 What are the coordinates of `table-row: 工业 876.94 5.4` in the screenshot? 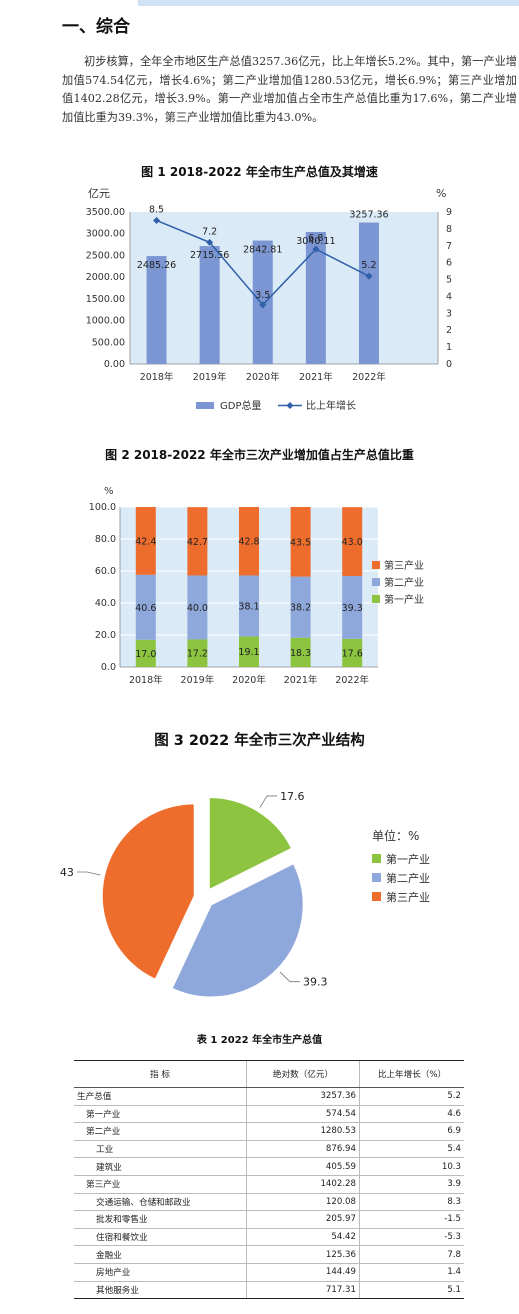 It's located at (269, 1149).